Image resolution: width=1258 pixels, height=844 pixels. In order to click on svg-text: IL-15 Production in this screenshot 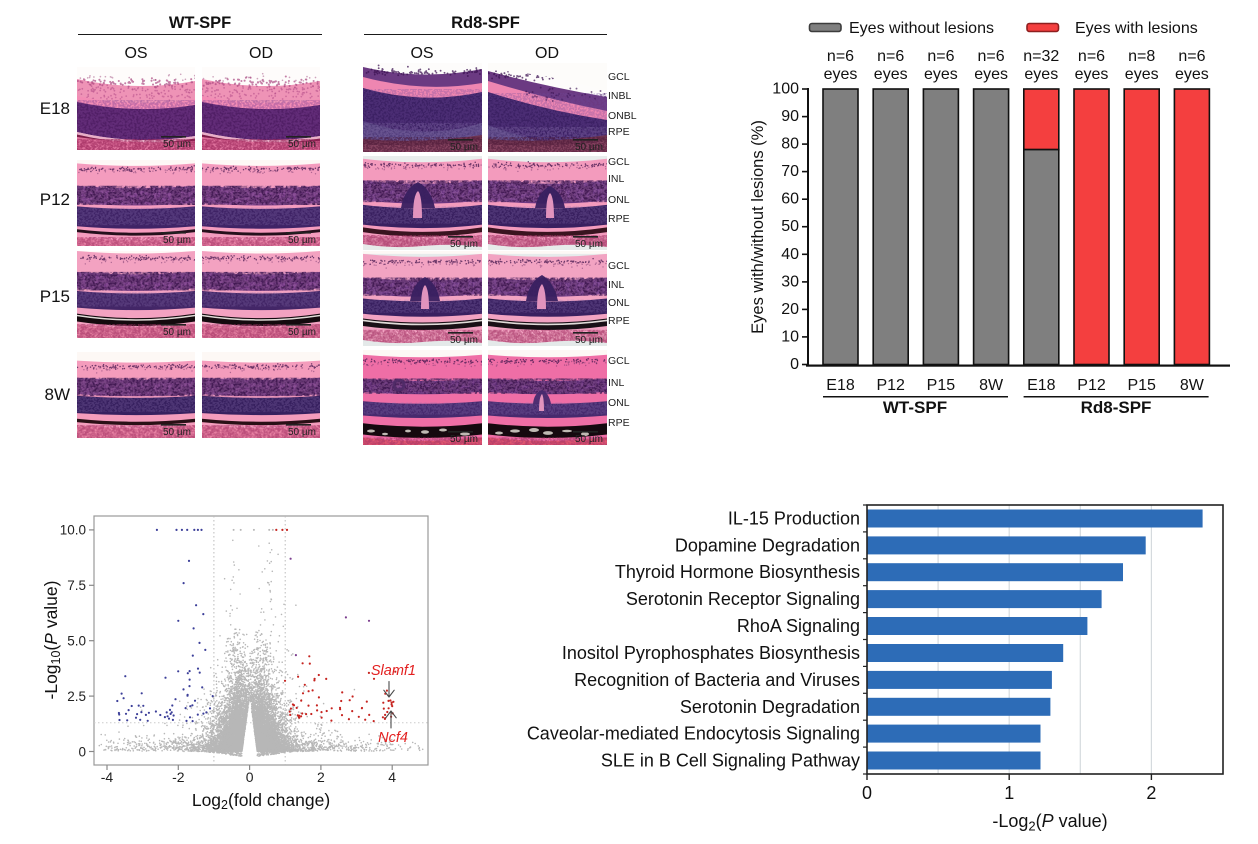, I will do `click(794, 519)`.